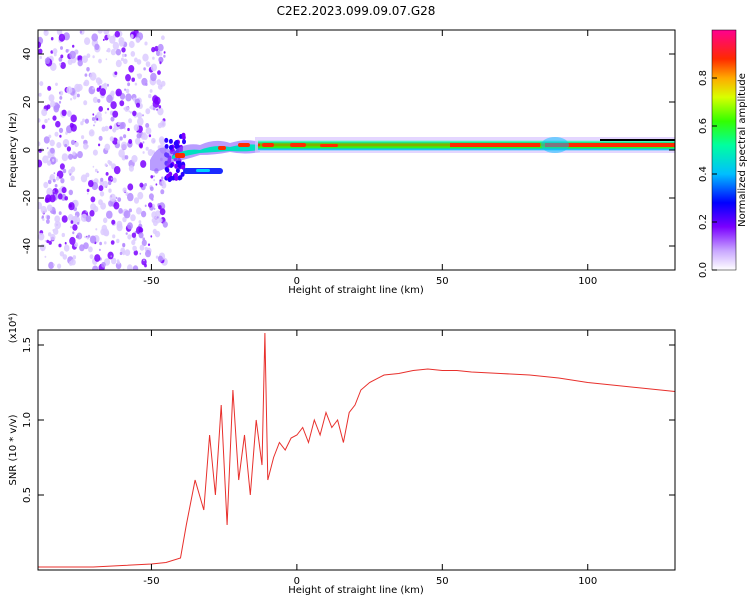 The width and height of the screenshot is (750, 600). Describe the element at coordinates (724, 150) in the screenshot. I see `colorbar-frame` at that location.